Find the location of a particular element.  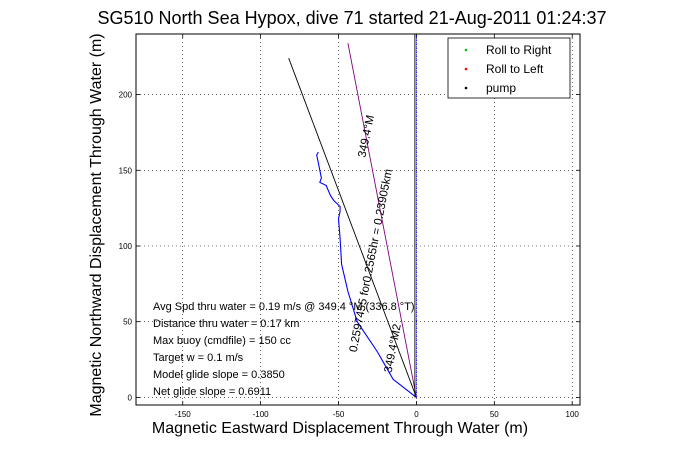

x-tick-label: -100 is located at coordinates (261, 414).